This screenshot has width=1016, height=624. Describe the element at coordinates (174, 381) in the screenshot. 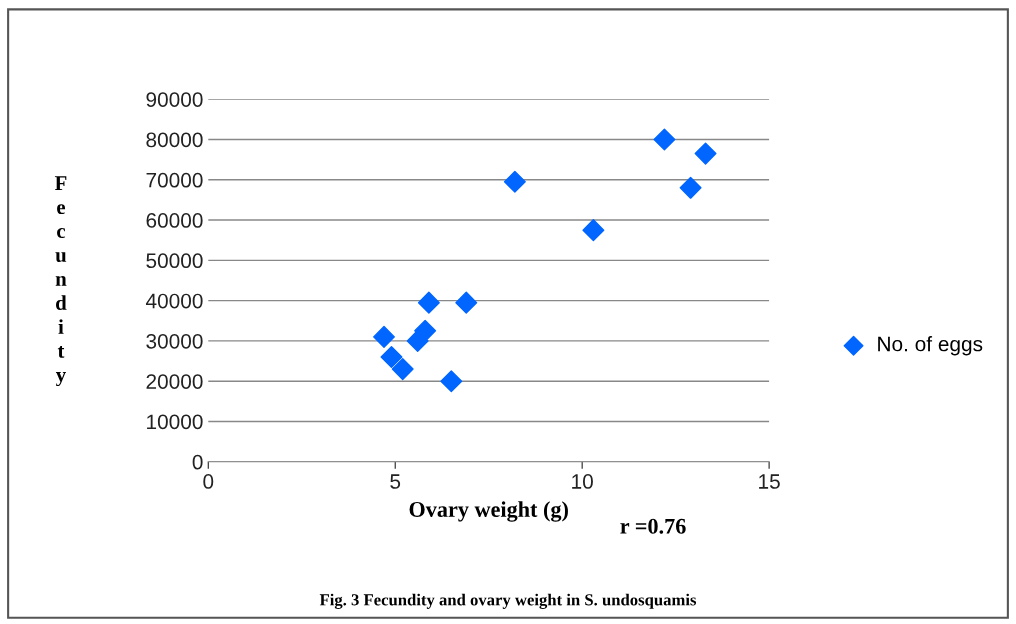

I see `y-tick-label: 20000` at that location.